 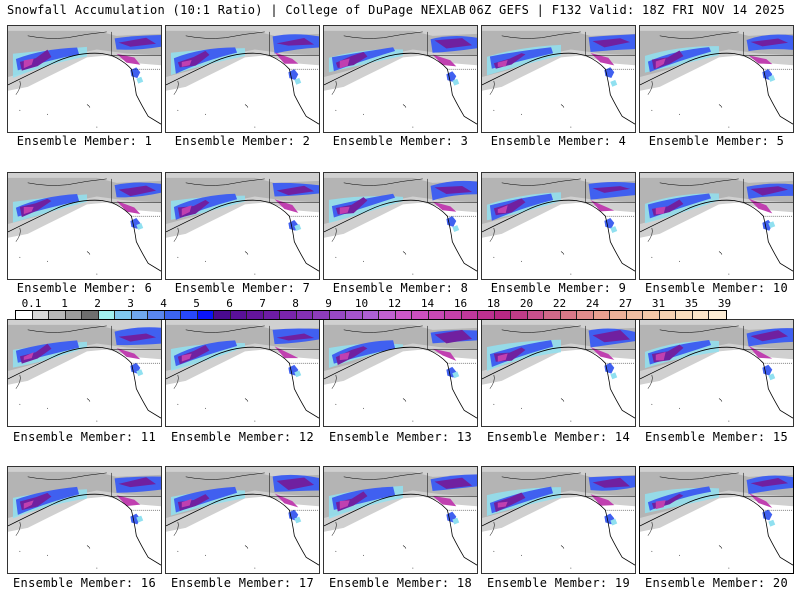 What do you see at coordinates (558, 437) in the screenshot?
I see `ensemble-member-label: Ensemble Member: 14` at bounding box center [558, 437].